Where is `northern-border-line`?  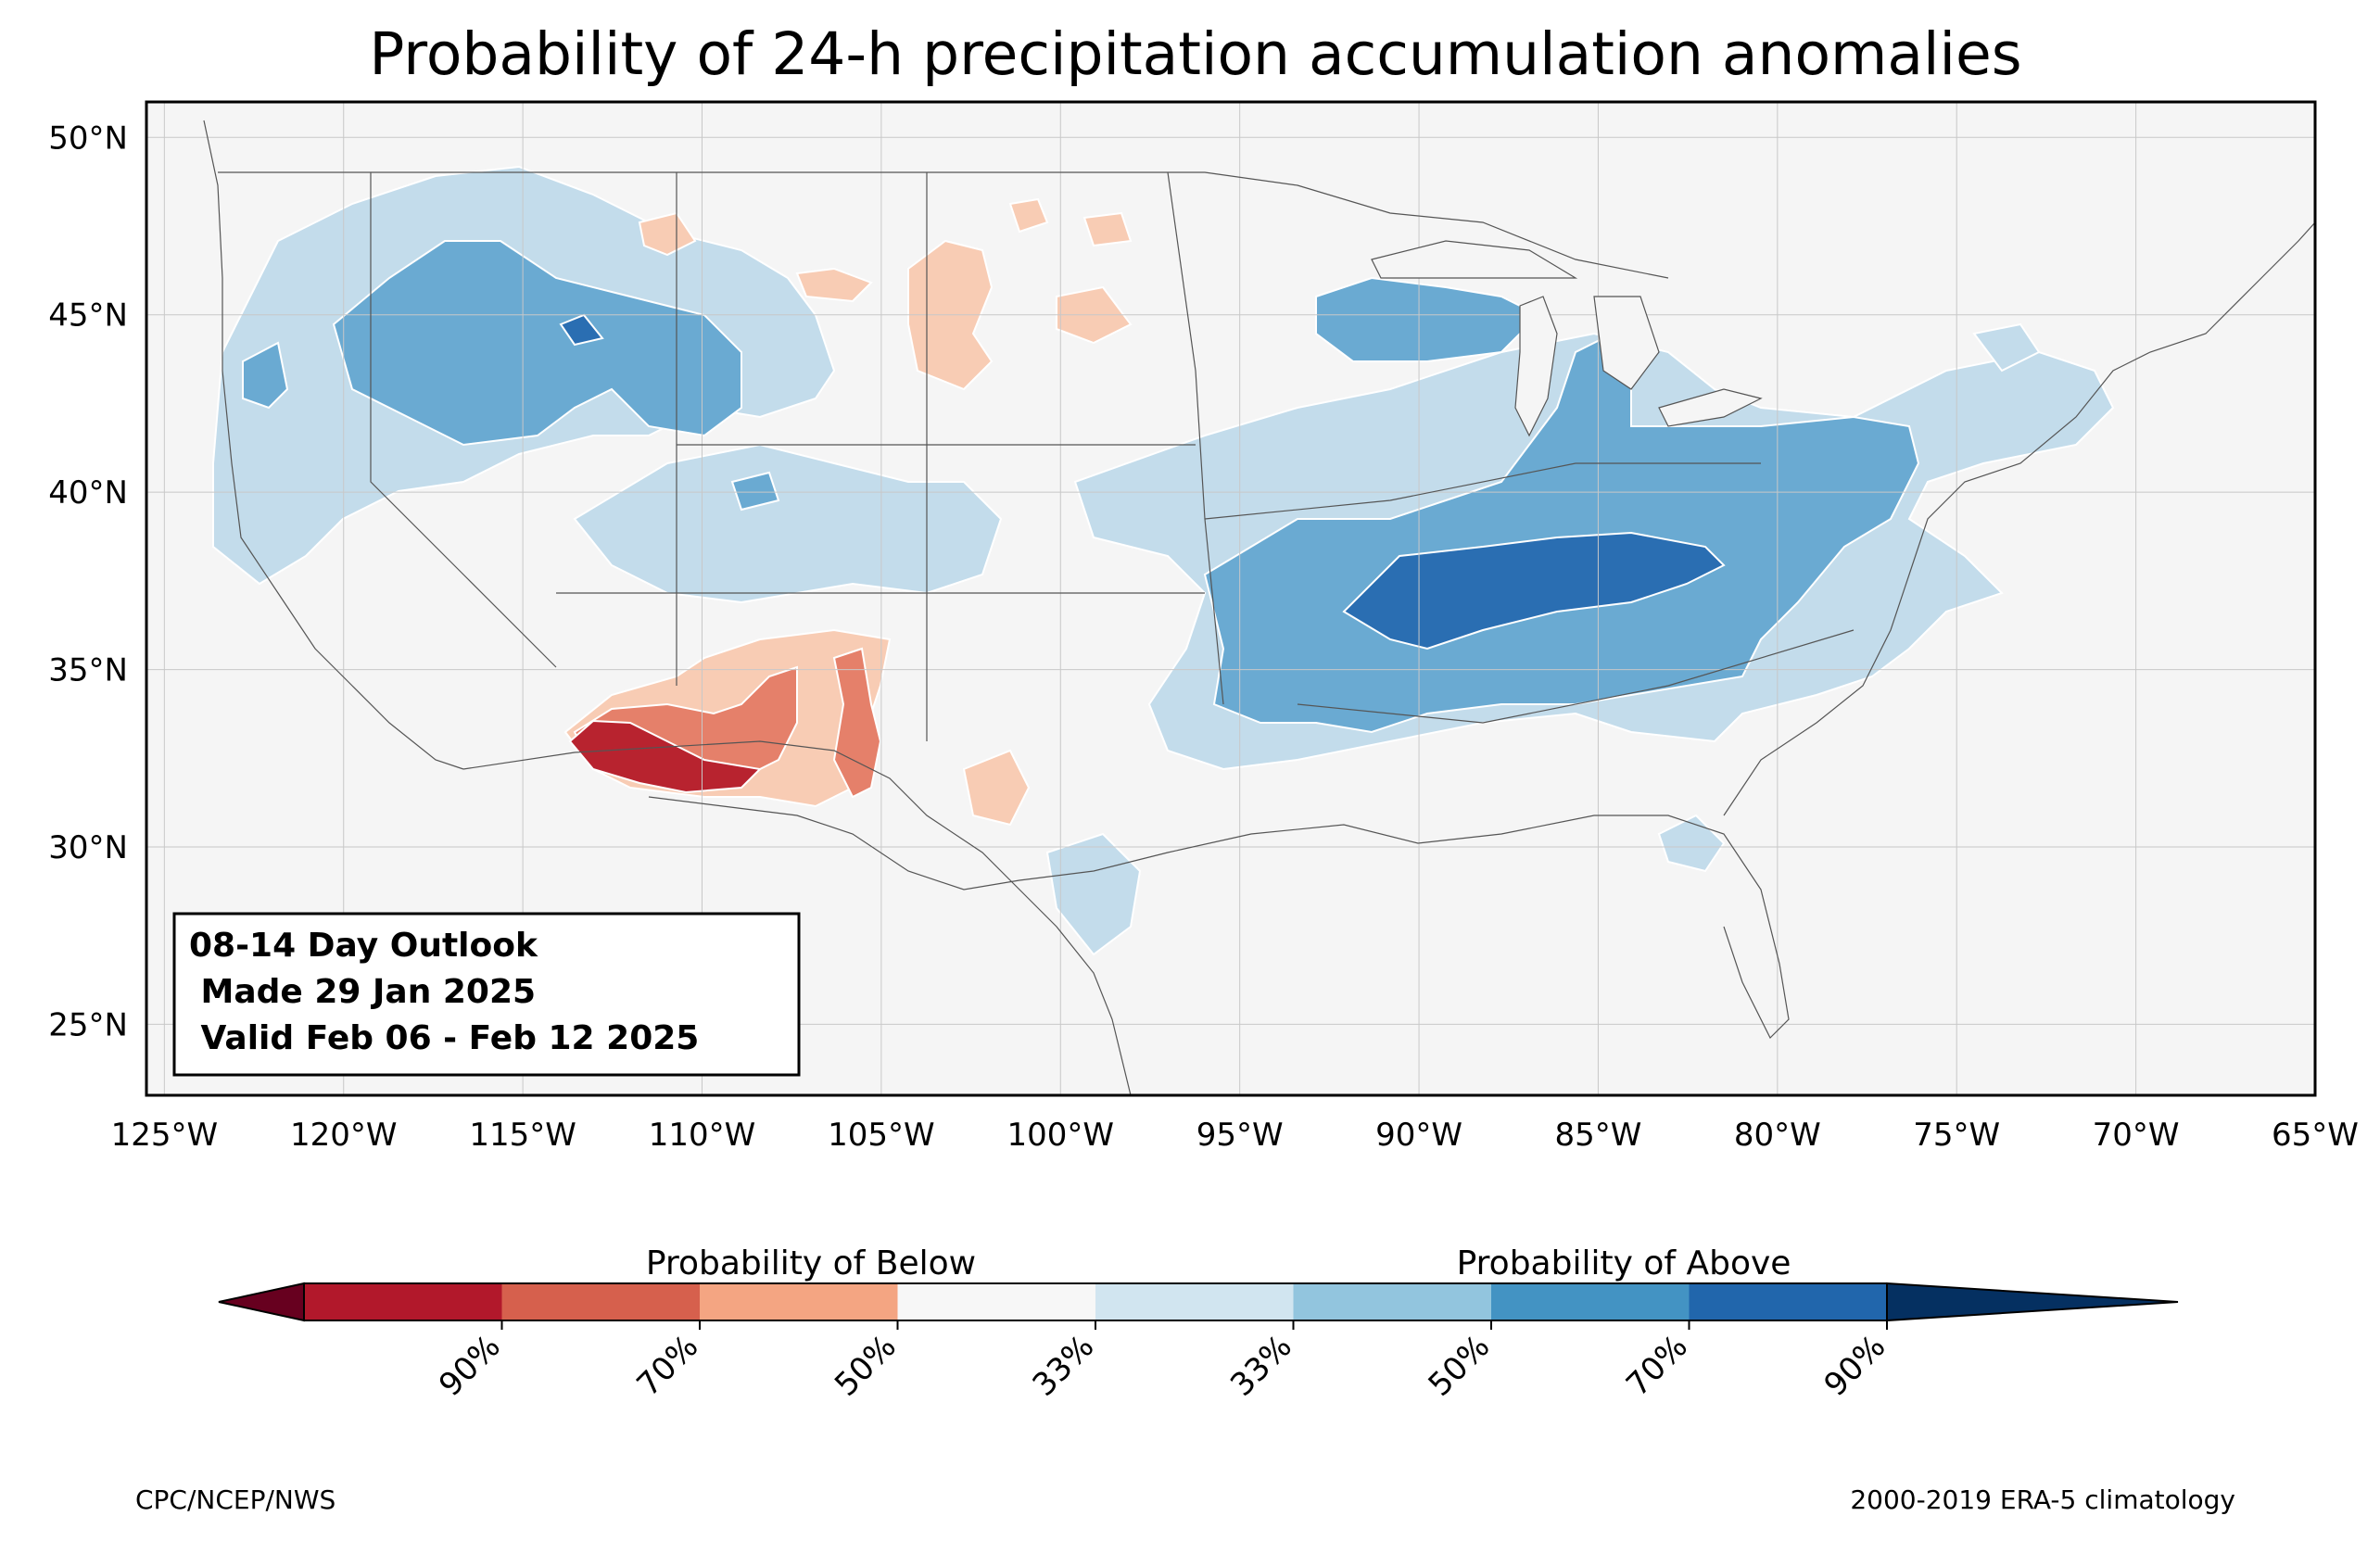 northern-border-line is located at coordinates (943, 225).